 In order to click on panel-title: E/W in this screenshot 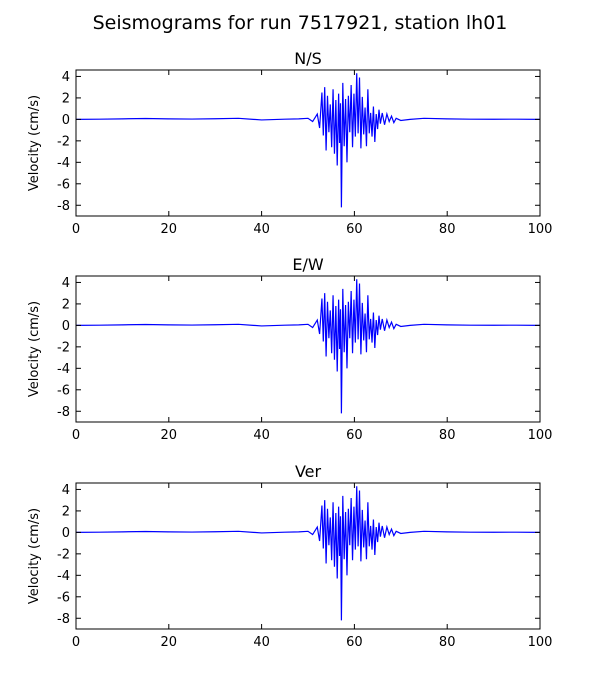, I will do `click(308, 264)`.